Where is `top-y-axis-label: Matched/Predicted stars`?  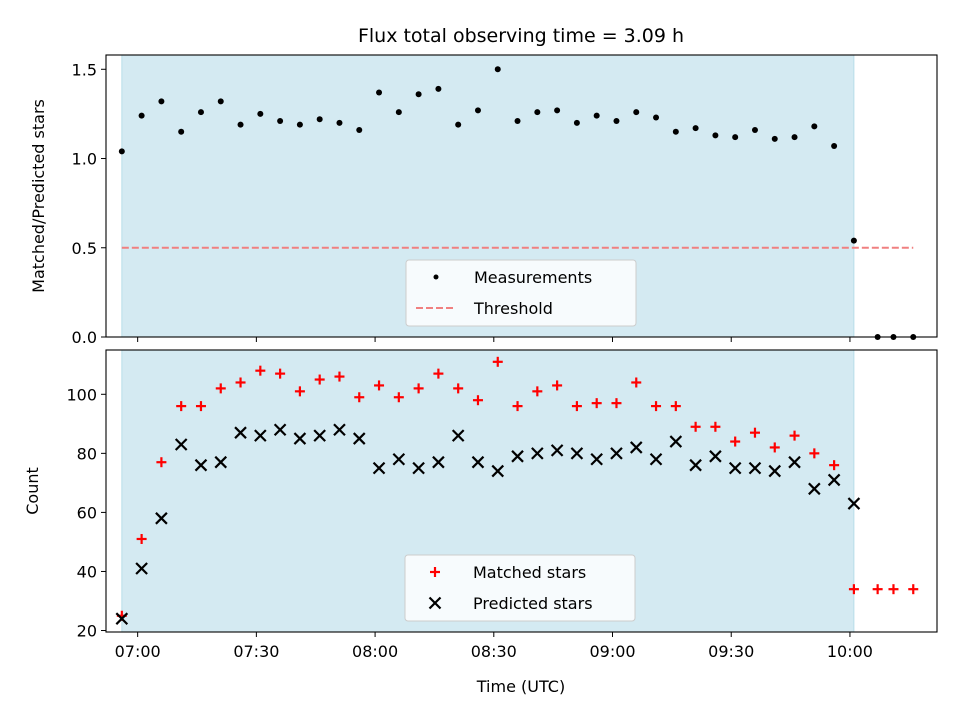
top-y-axis-label: Matched/Predicted stars is located at coordinates (38, 196).